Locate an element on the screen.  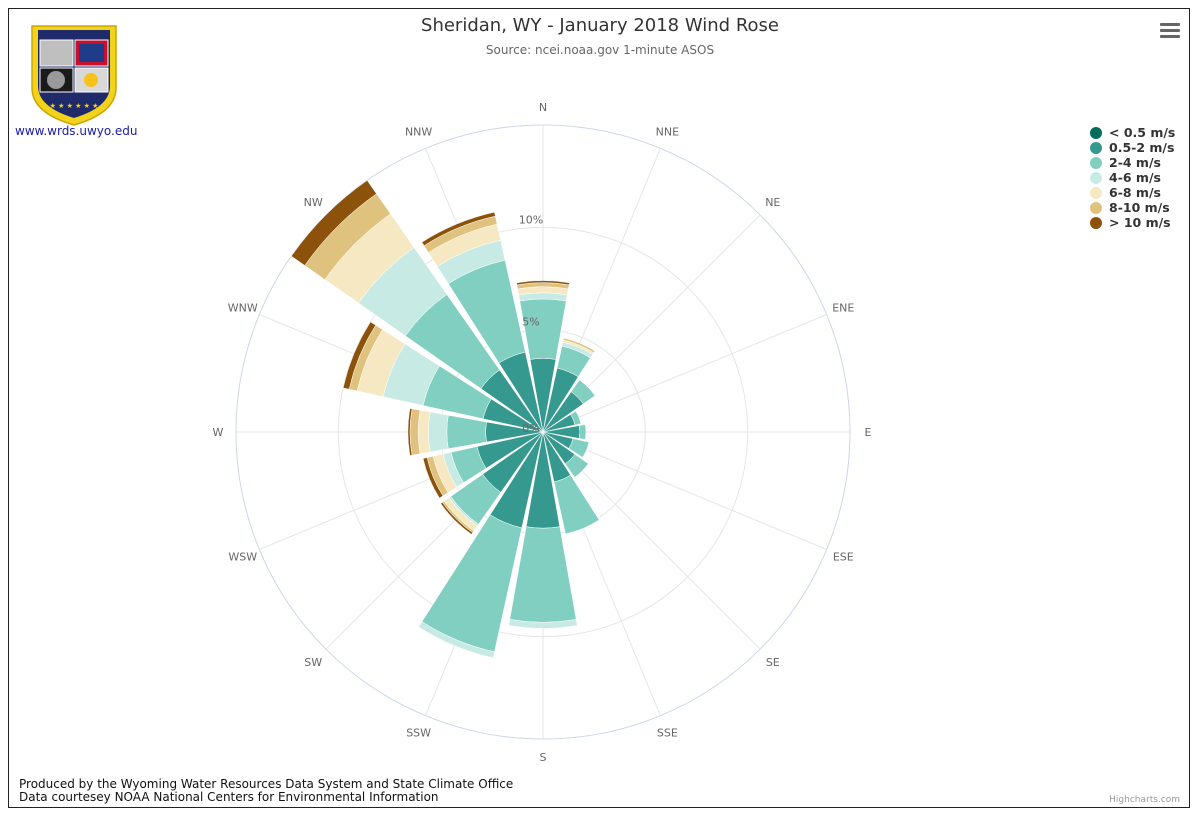
legend-label: 8-10 m/s is located at coordinates (1139, 207).